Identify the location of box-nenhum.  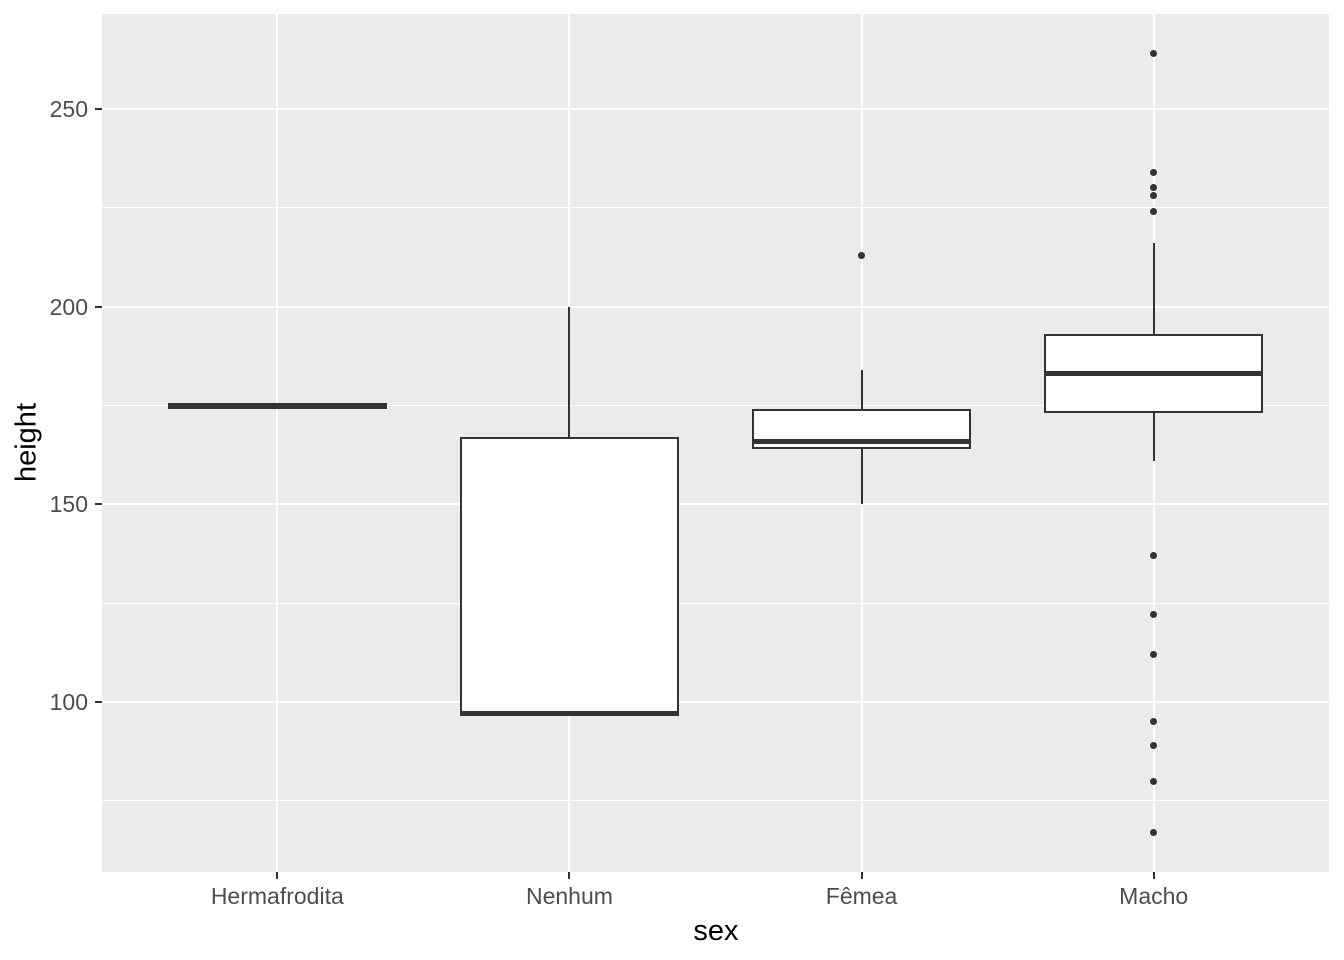
(569, 575).